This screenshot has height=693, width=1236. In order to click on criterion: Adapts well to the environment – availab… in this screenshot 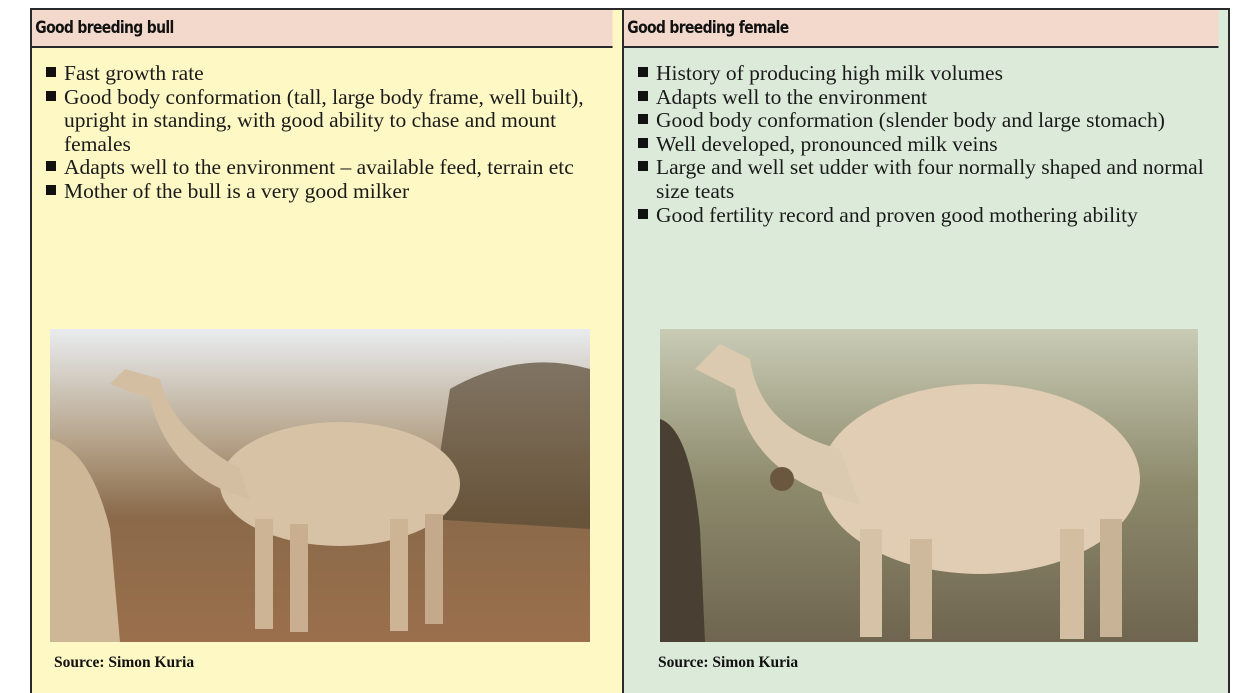, I will do `click(324, 168)`.